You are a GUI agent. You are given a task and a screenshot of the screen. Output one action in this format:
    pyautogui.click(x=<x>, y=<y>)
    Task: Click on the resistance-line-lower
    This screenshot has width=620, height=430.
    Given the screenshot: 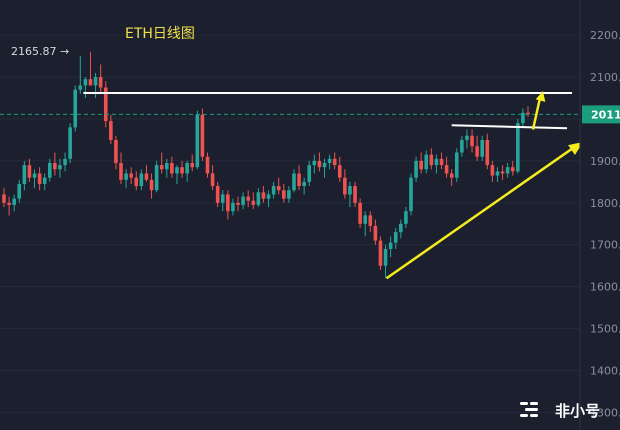 What is the action you would take?
    pyautogui.click(x=509, y=127)
    